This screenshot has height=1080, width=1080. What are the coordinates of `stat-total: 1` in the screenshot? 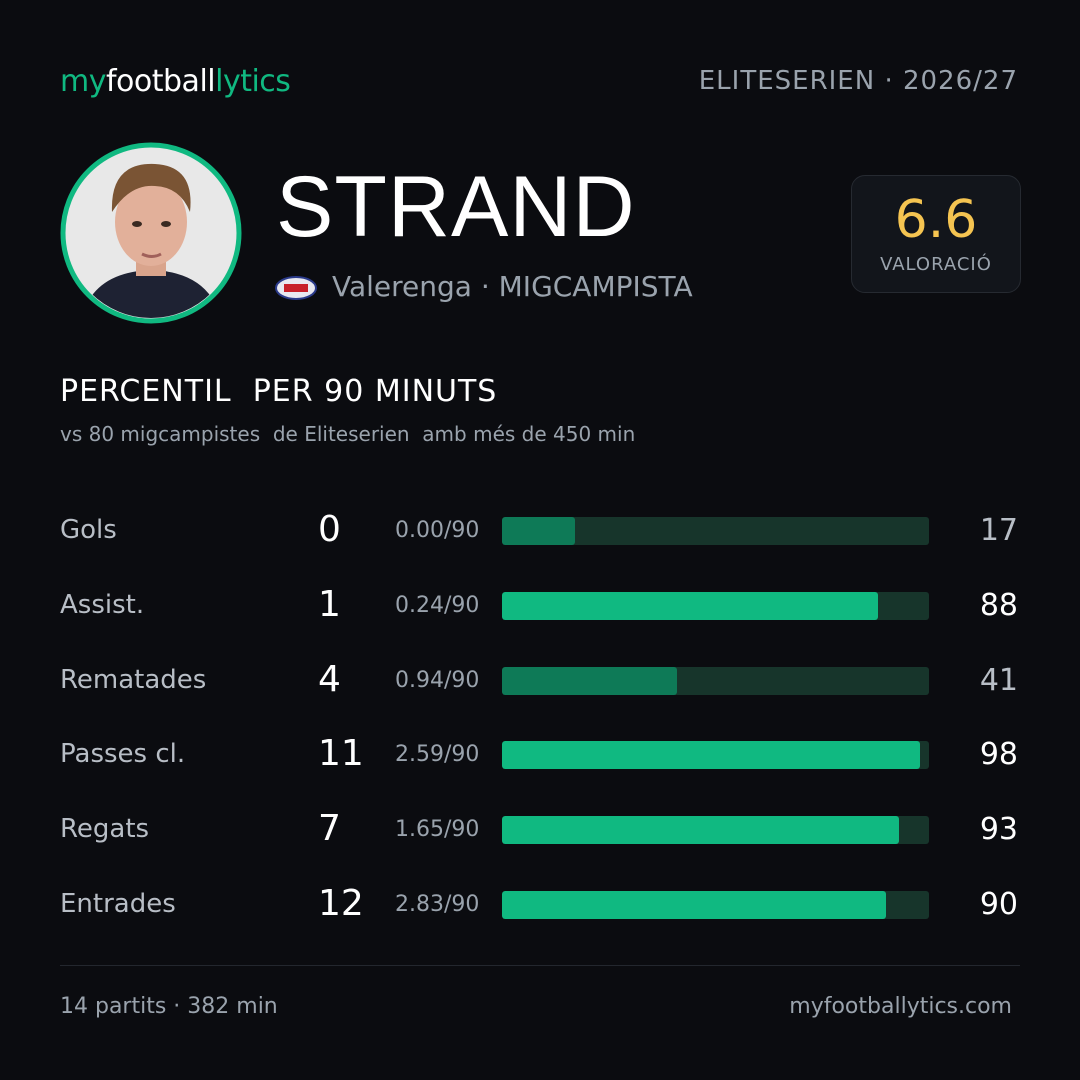 It's located at (329, 604).